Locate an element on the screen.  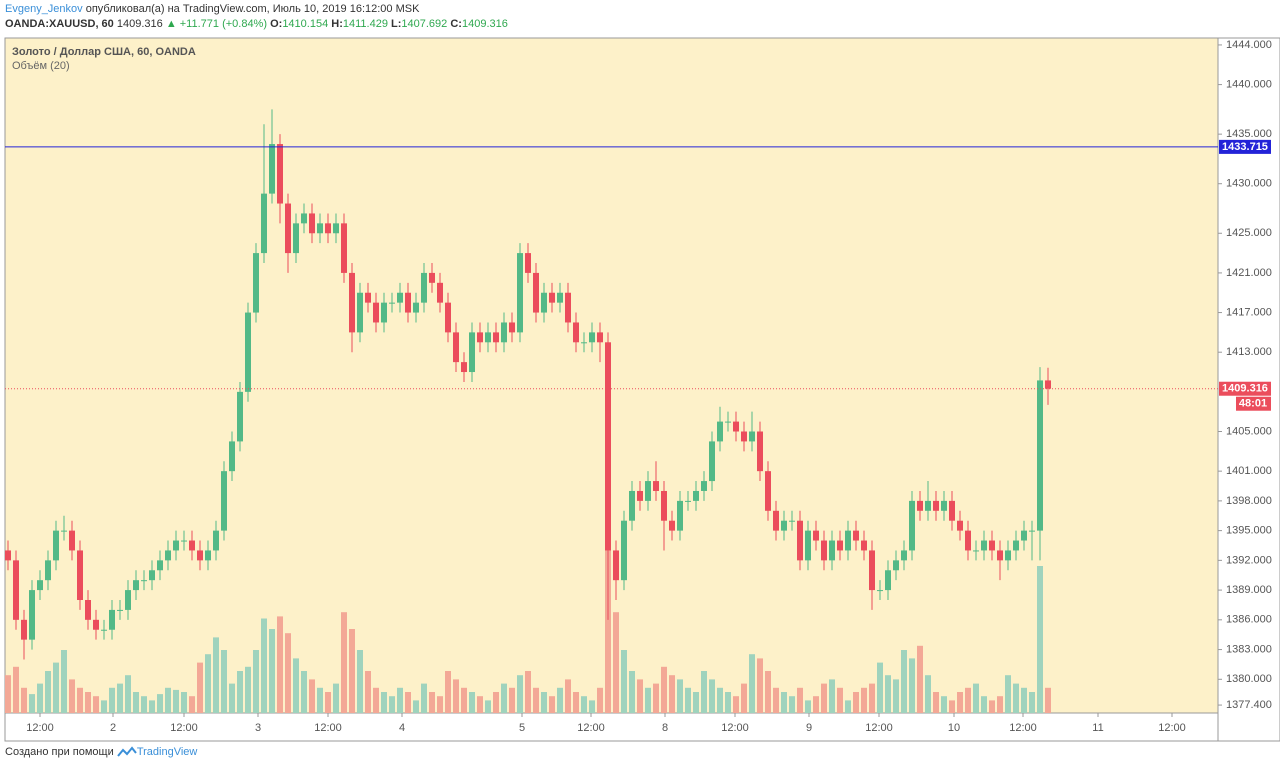
low: 1407.692 is located at coordinates (424, 24).